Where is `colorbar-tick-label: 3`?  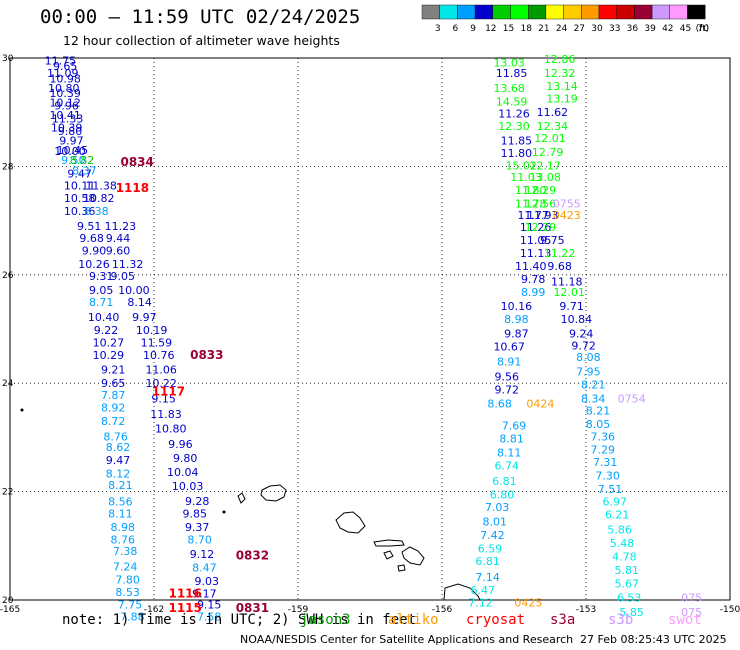
colorbar-tick-label: 3 is located at coordinates (438, 29).